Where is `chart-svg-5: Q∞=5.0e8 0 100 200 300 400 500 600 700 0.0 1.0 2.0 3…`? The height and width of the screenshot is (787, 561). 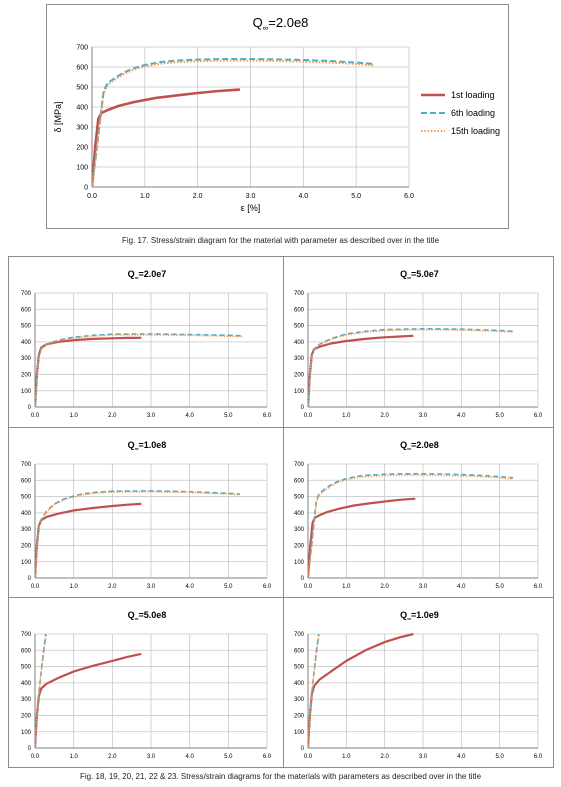
chart-svg-5: Q∞=5.0e8 0 100 200 300 400 500 600 700 0.0 1.0 2.0 3… is located at coordinates (146, 685).